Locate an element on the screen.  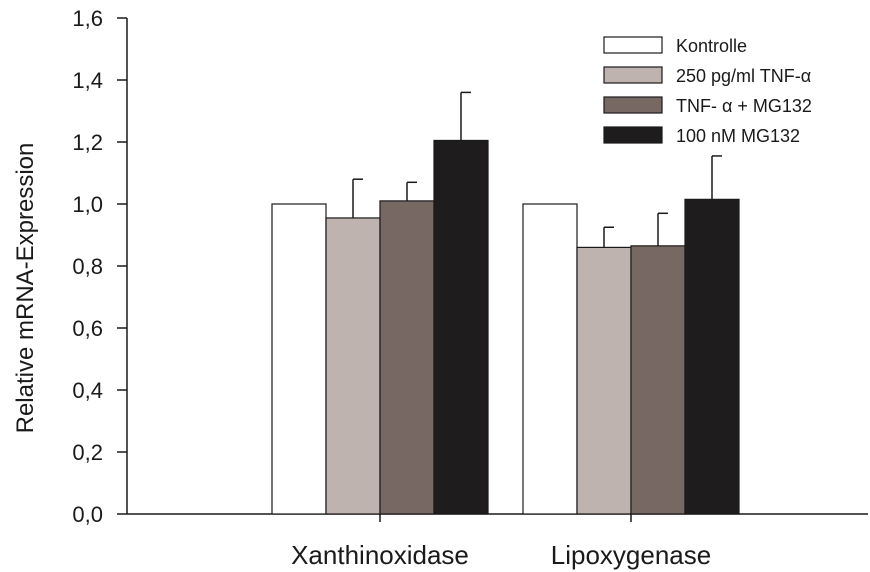
y-tick-label: 1,4 is located at coordinates (87, 80).